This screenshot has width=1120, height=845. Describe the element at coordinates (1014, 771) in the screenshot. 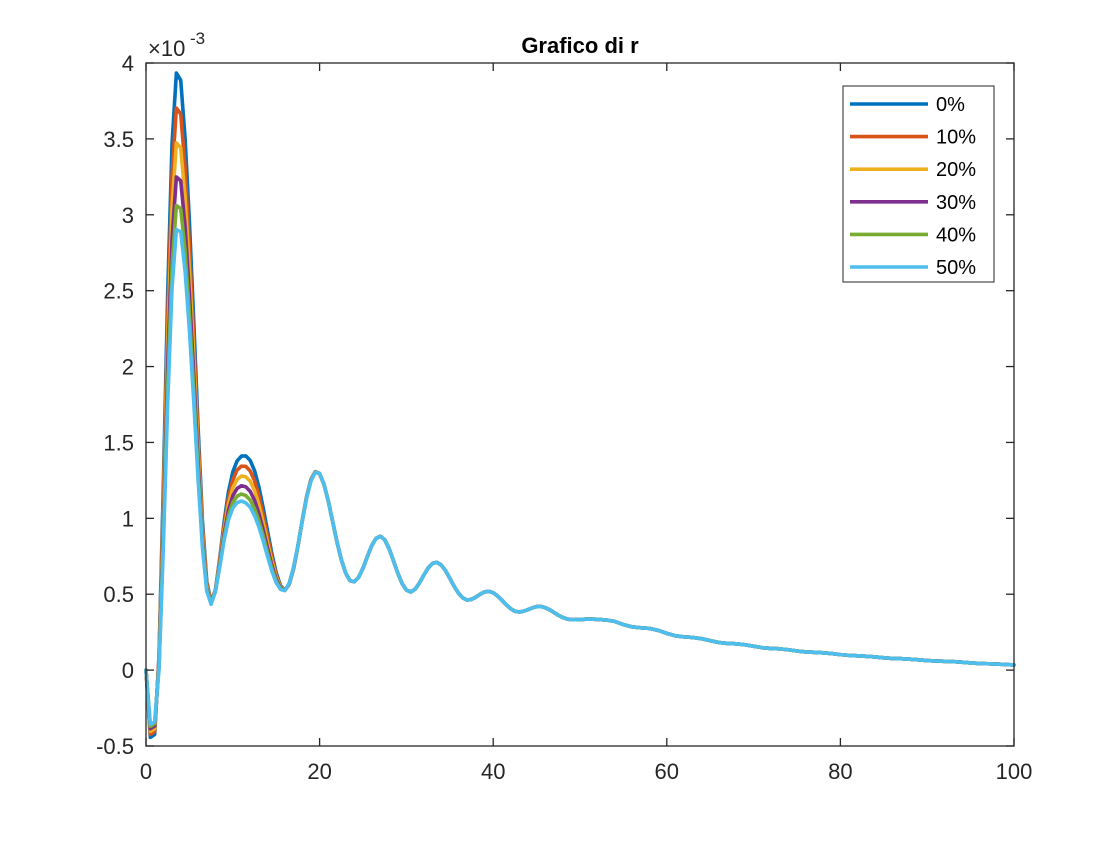

I see `x-tick-label: 100` at that location.